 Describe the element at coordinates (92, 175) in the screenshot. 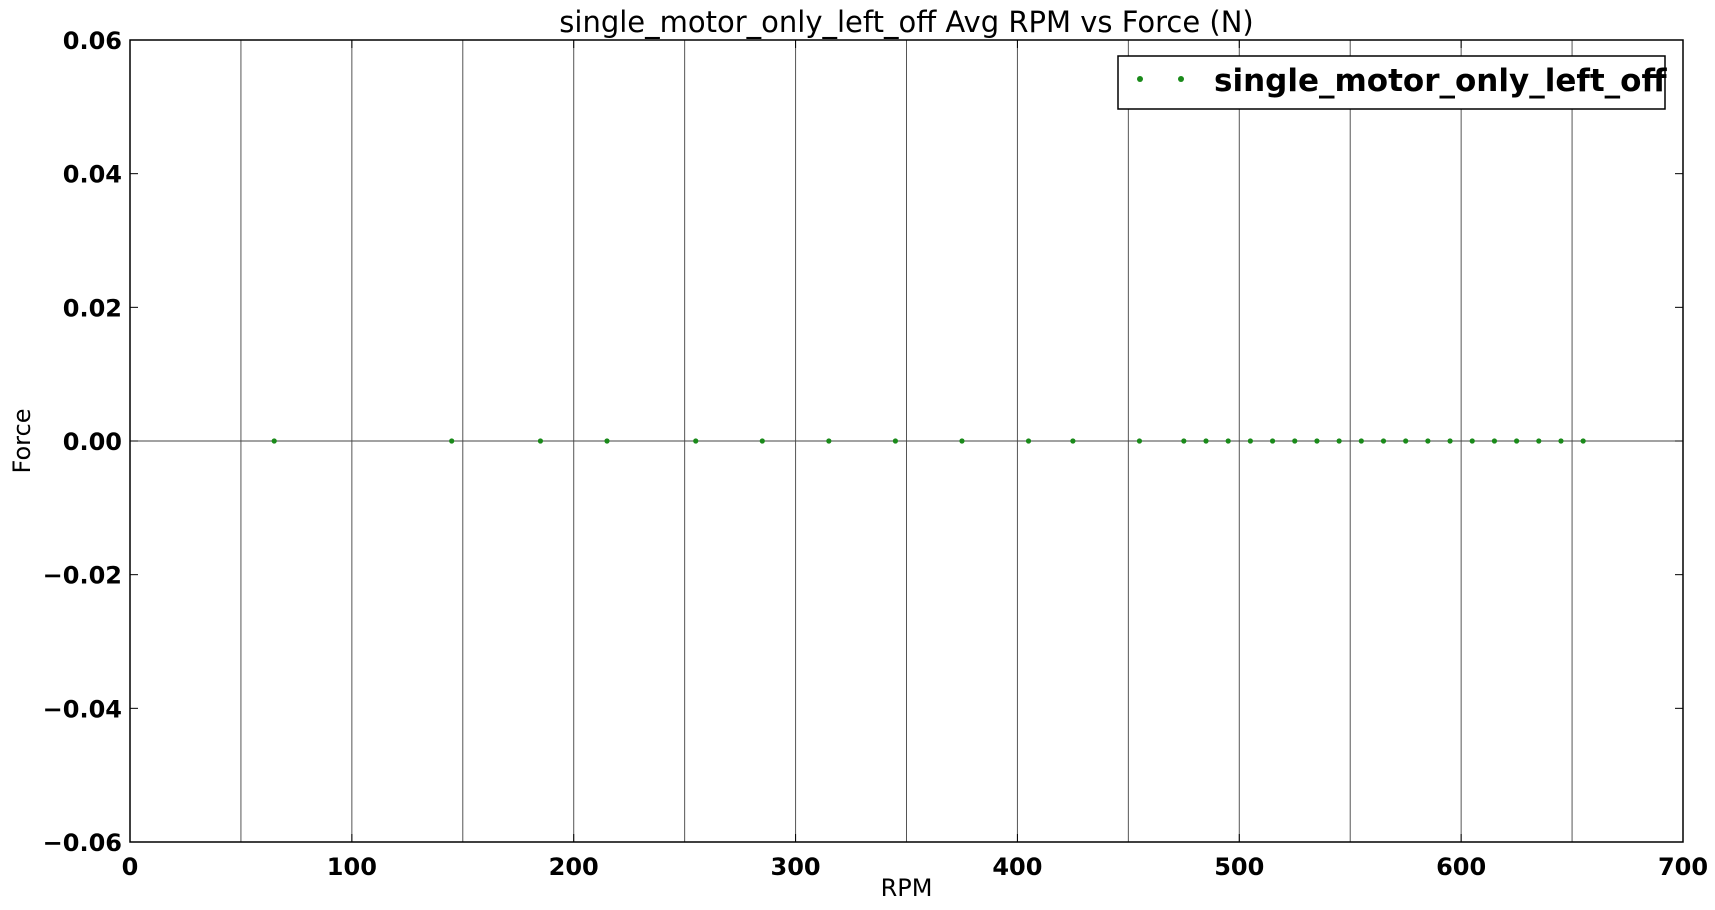

I see `y-tick-label: 0.04` at that location.